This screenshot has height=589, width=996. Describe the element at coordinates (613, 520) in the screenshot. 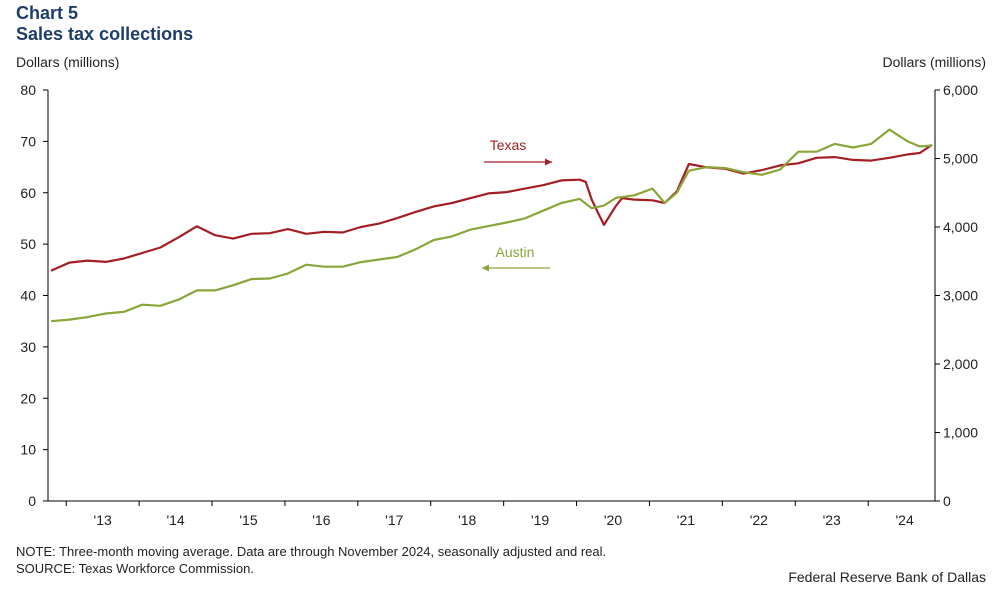

I see `x-tick-label: '20` at that location.